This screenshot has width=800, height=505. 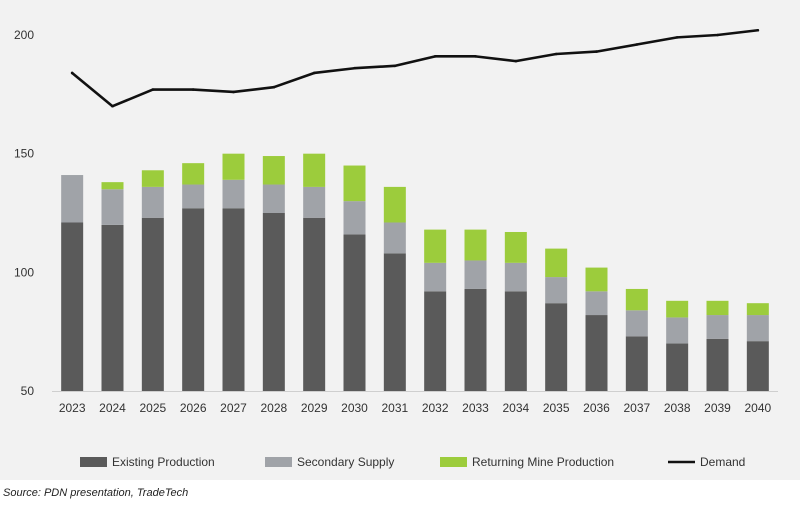 I want to click on bar-existing-production-2025, so click(x=152, y=304).